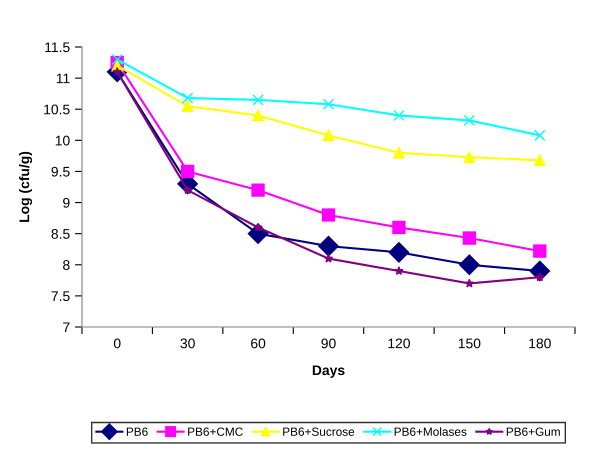 Image resolution: width=603 pixels, height=475 pixels. Describe the element at coordinates (215, 432) in the screenshot. I see `legend-label: PB6+CMC` at that location.